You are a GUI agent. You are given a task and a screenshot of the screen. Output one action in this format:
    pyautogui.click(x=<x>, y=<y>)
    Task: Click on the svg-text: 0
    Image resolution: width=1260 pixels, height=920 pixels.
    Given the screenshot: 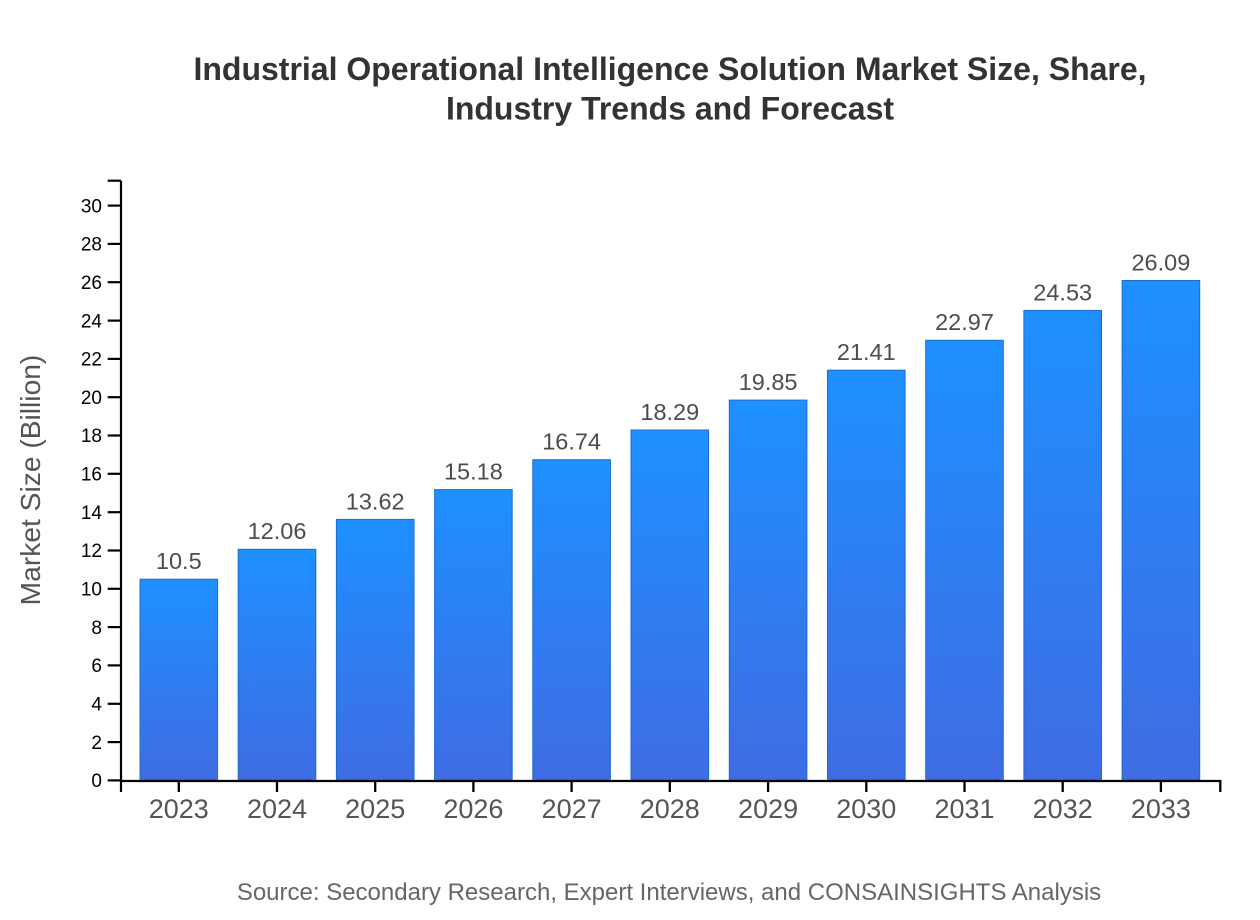 What is the action you would take?
    pyautogui.click(x=96, y=781)
    